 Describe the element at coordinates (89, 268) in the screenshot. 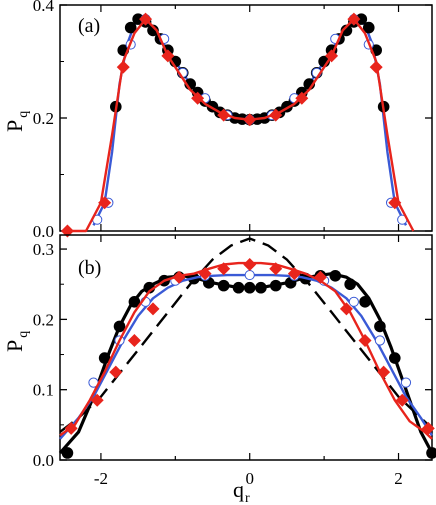

I see `panel-b-tag: (b)` at that location.